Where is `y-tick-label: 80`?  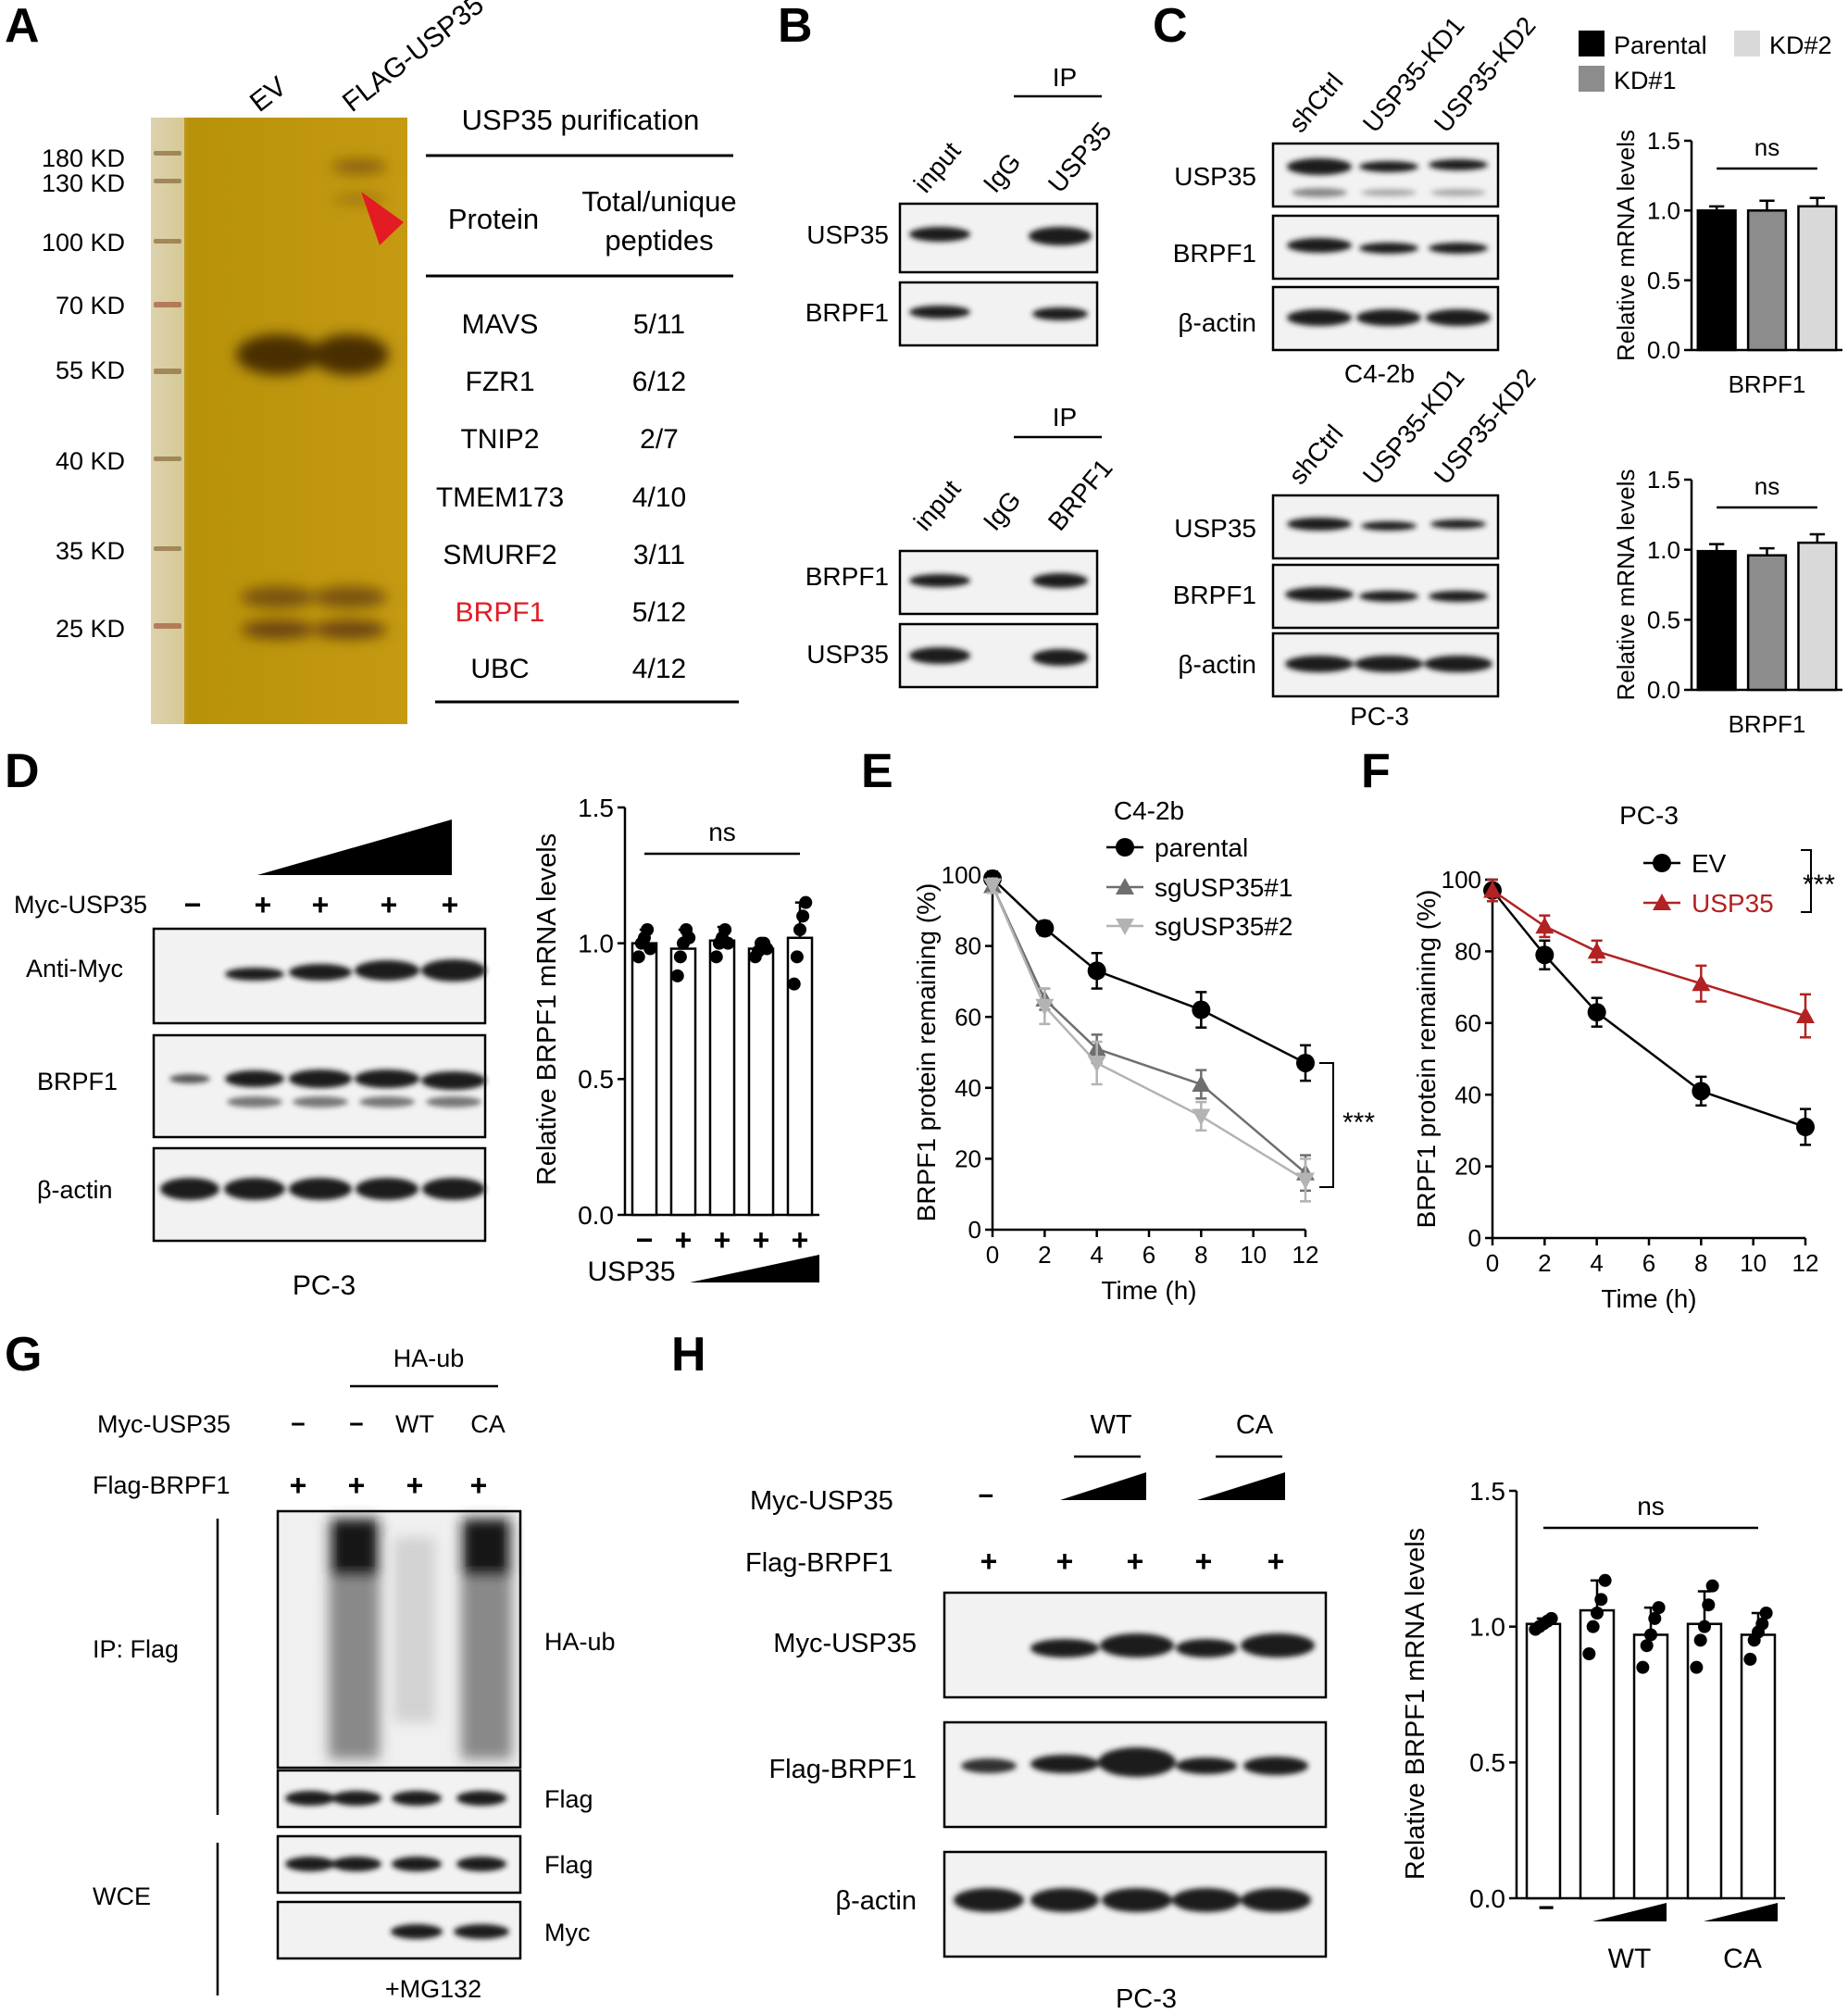
y-tick-label: 80 is located at coordinates (968, 946).